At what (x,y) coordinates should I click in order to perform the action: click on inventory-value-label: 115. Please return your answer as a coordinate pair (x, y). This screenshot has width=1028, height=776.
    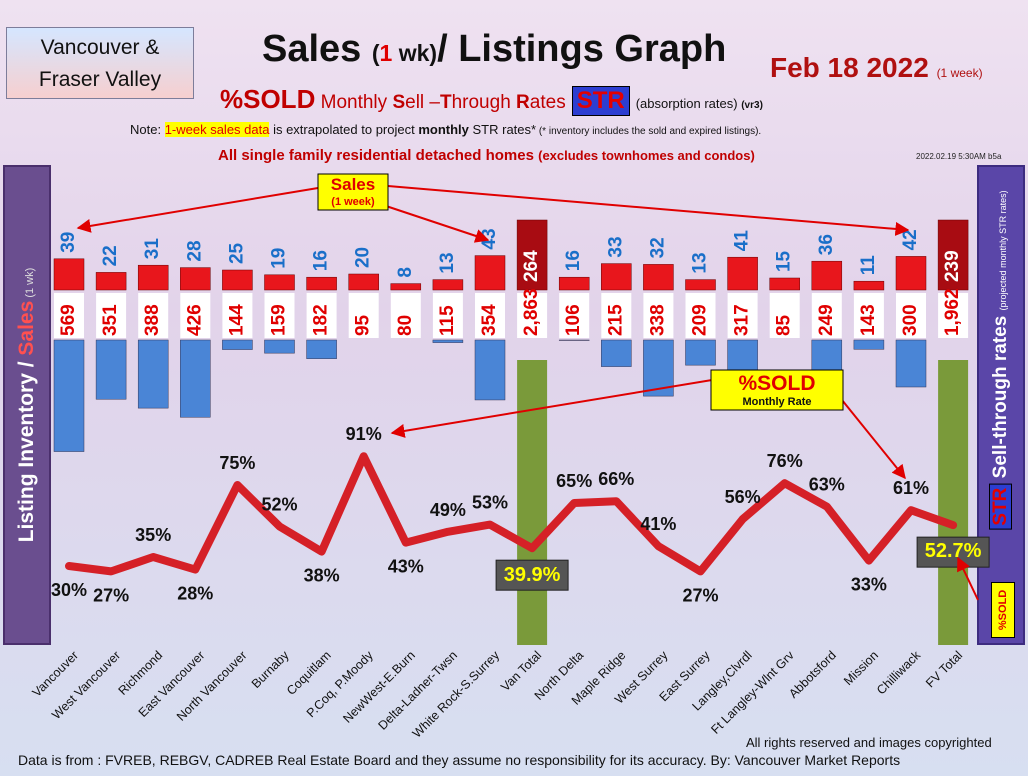
    Looking at the image, I should click on (447, 320).